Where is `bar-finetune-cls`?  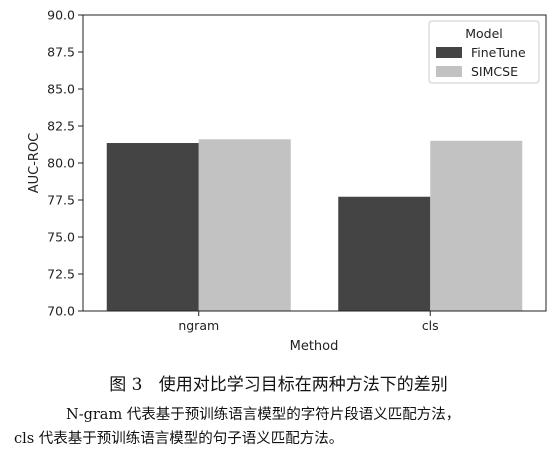
bar-finetune-cls is located at coordinates (384, 253).